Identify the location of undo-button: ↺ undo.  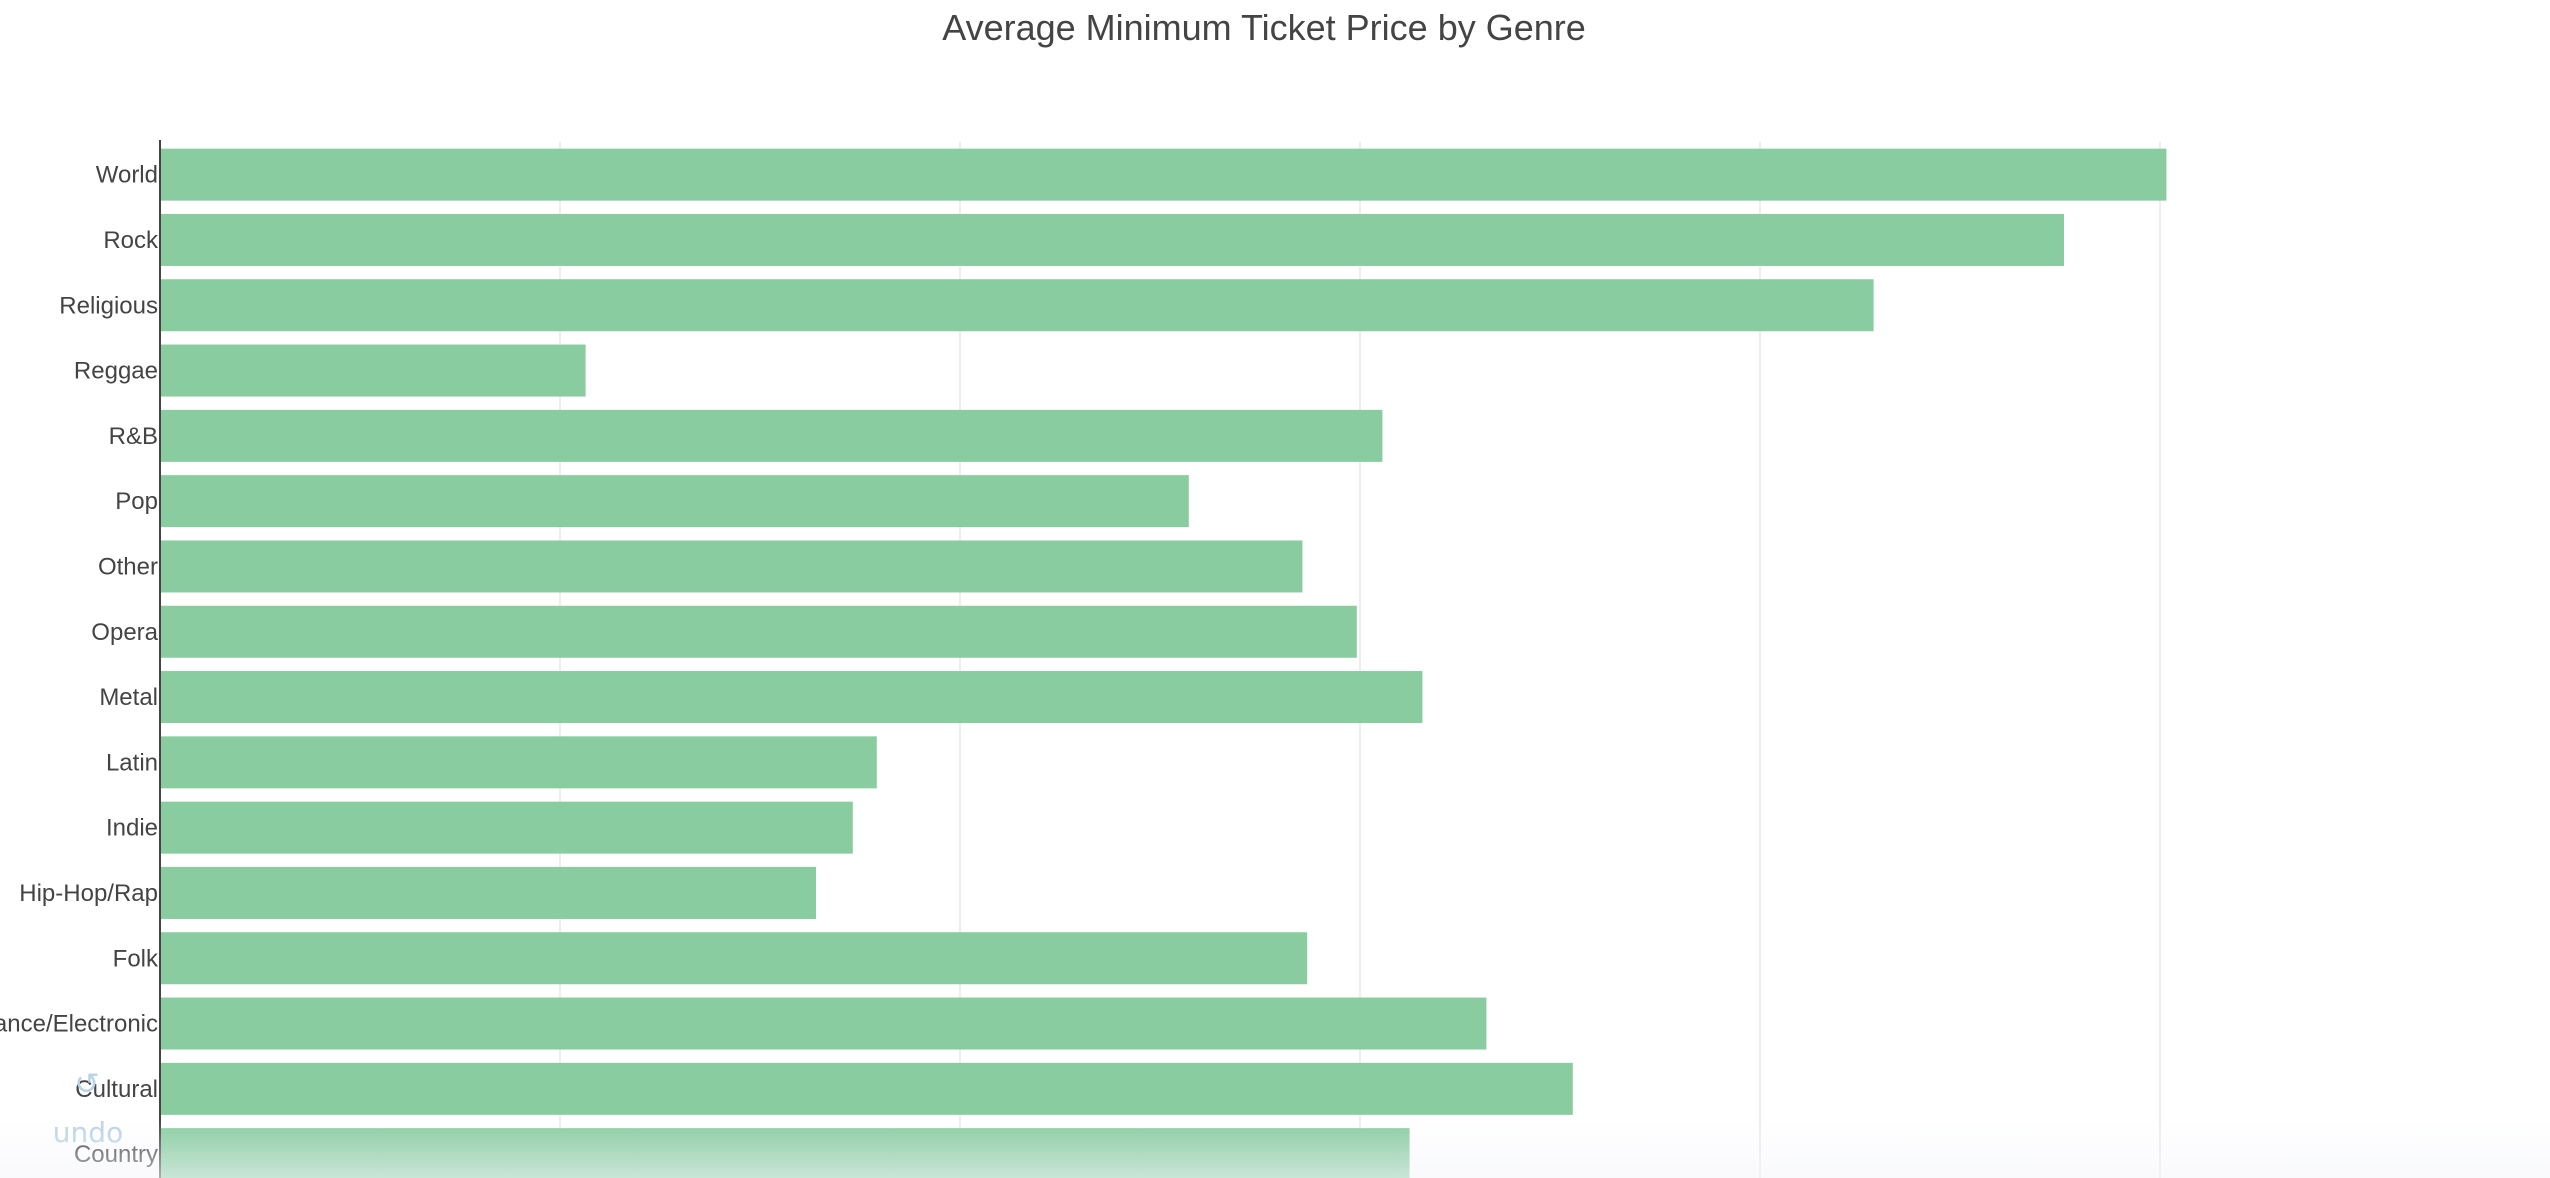
(88, 1113).